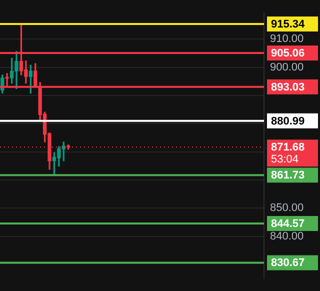  Describe the element at coordinates (288, 121) in the screenshot. I see `ref-line-label: 880.99` at that location.